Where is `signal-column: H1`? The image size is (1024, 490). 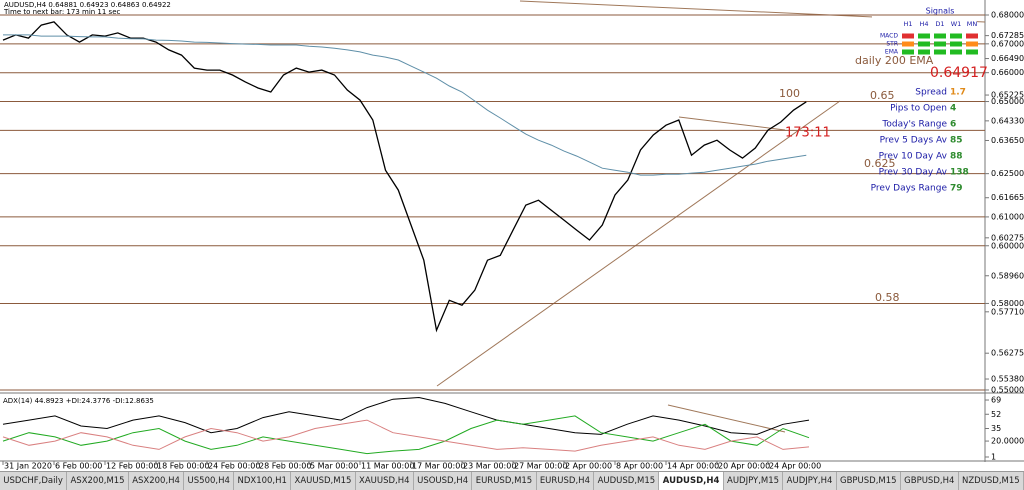 signal-column: H1 is located at coordinates (907, 24).